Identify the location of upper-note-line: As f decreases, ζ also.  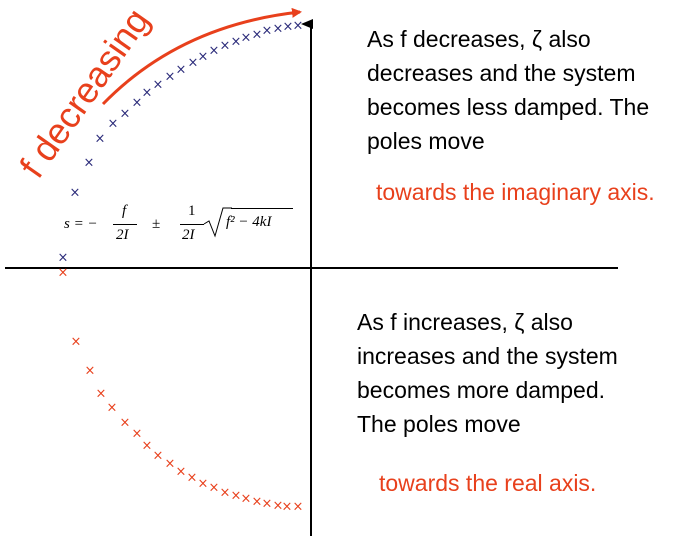
(479, 39).